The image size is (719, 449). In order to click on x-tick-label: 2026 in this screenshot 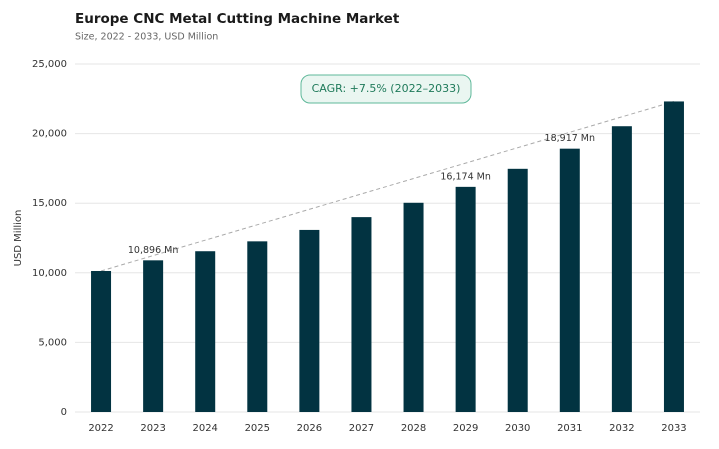, I will do `click(309, 428)`.